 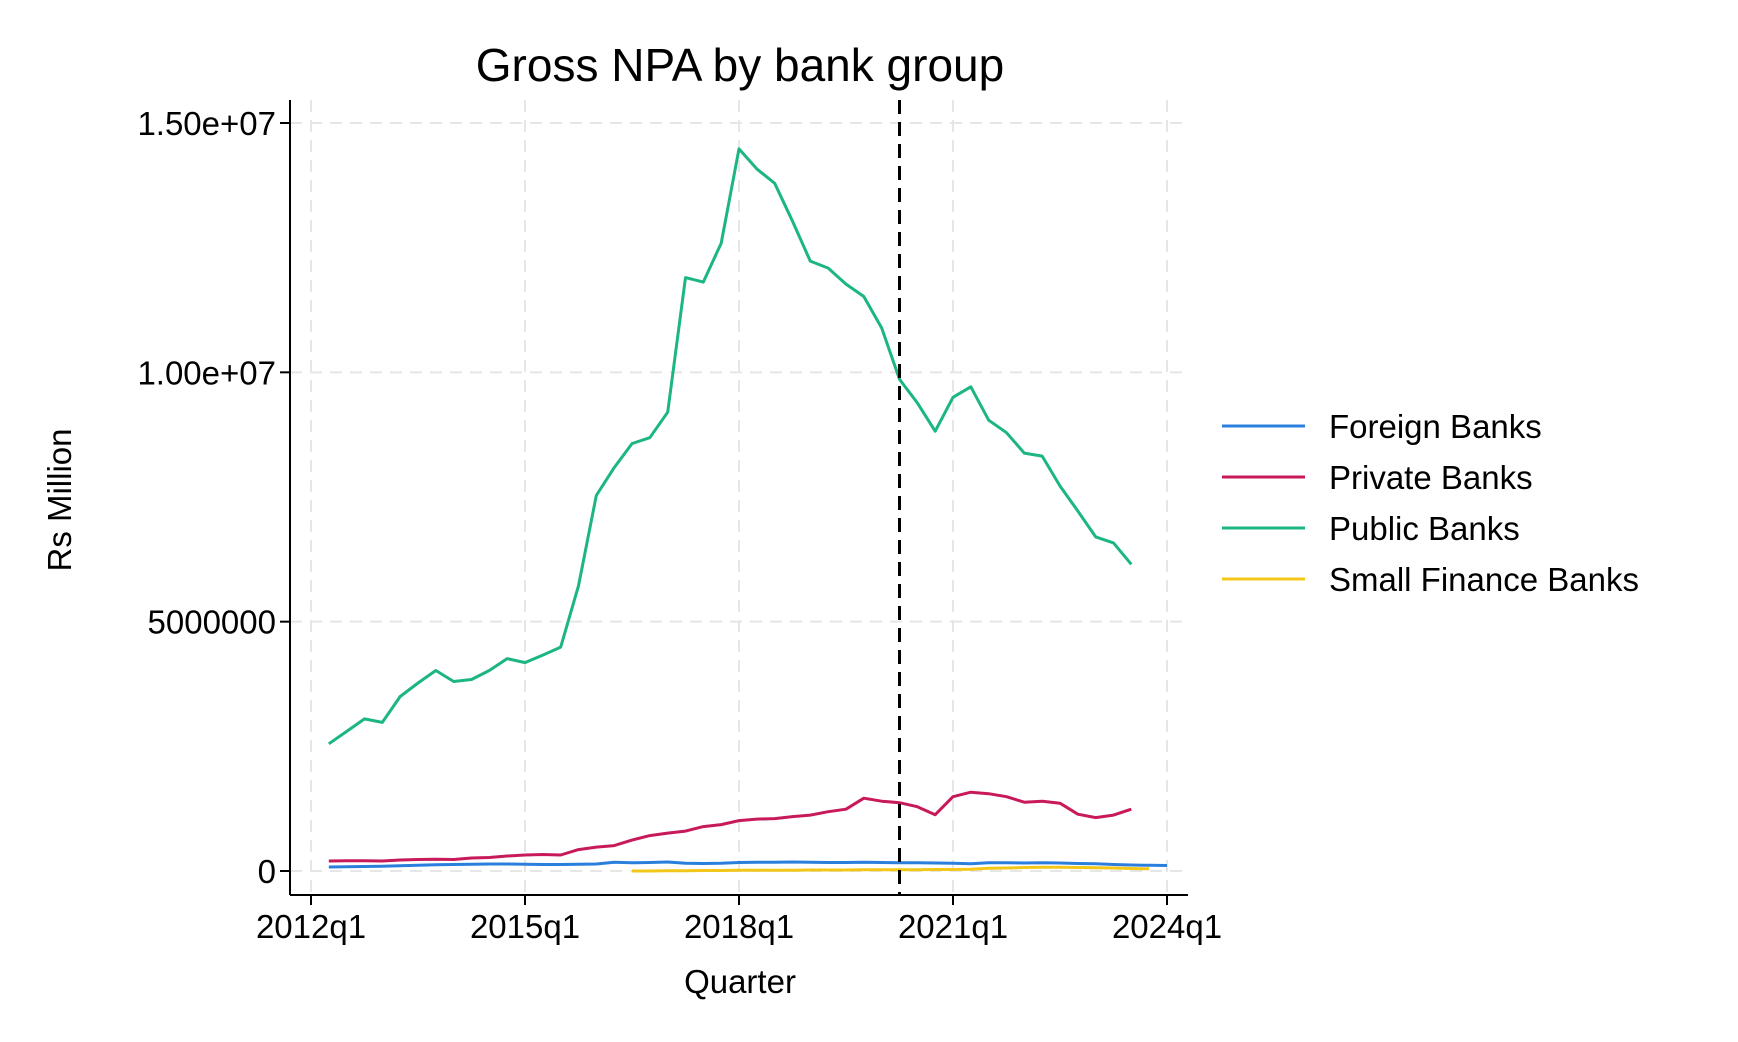 I want to click on legend-label-private-banks: Private Banks, so click(x=1431, y=477).